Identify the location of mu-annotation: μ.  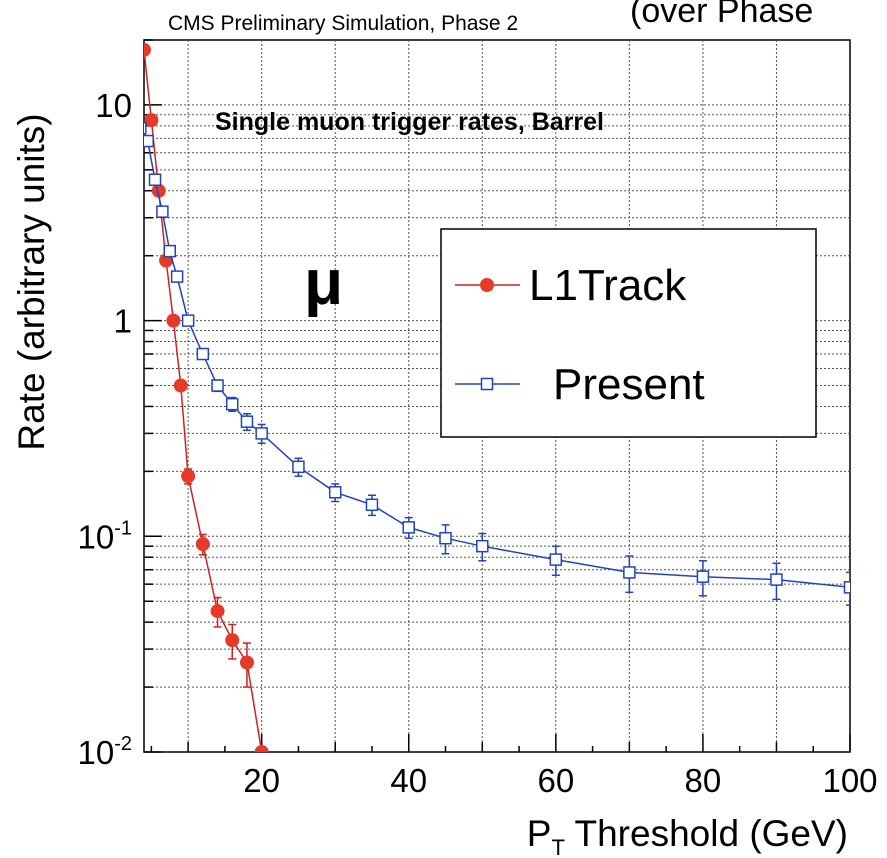
(323, 282).